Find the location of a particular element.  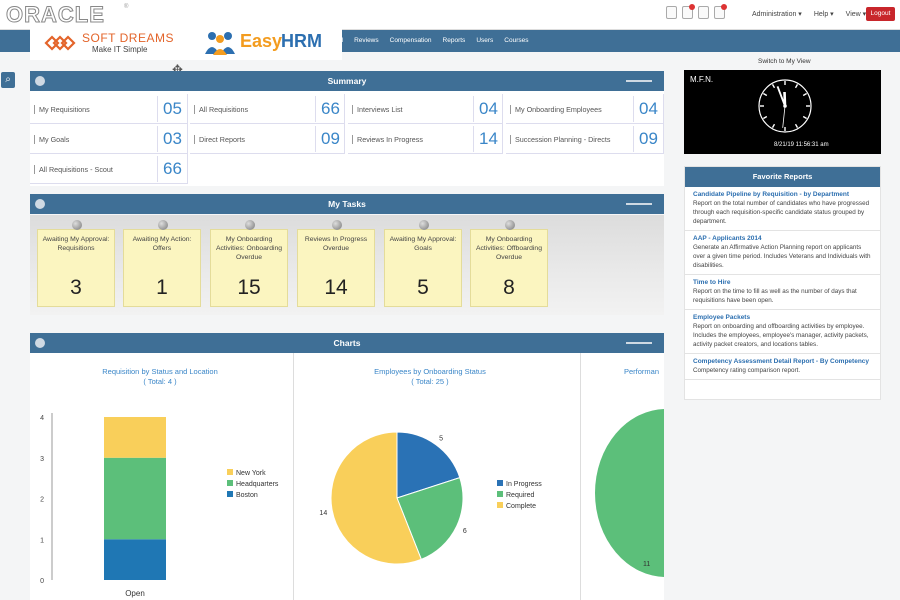

menu-help: Help ▾ is located at coordinates (823, 14).